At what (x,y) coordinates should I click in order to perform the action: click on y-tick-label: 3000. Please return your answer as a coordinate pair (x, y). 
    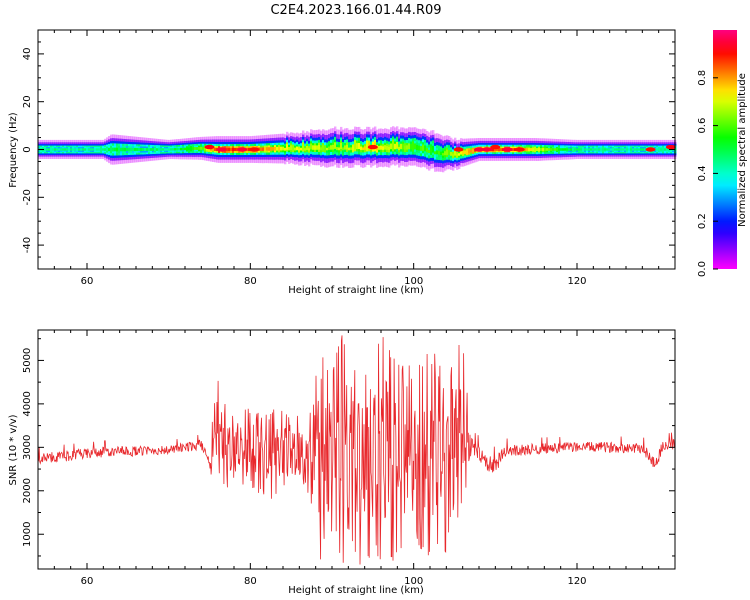
    Looking at the image, I should click on (27, 447).